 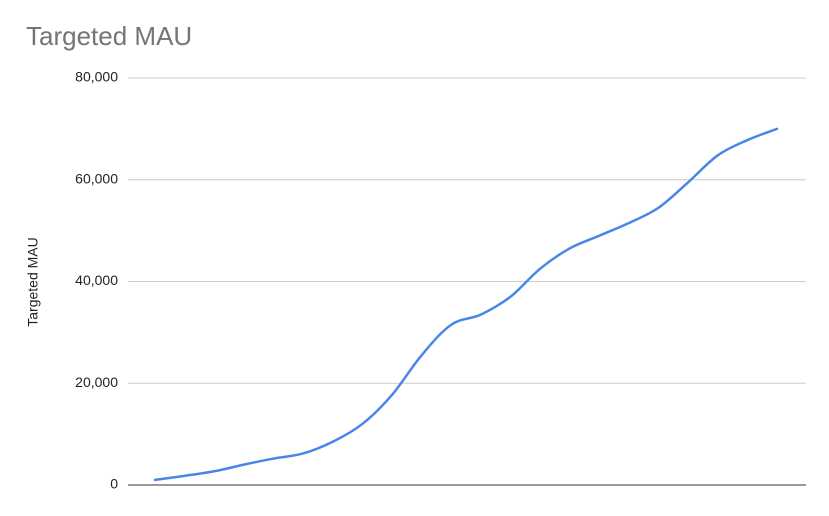 What do you see at coordinates (109, 36) in the screenshot?
I see `chart-title: Targeted MAU` at bounding box center [109, 36].